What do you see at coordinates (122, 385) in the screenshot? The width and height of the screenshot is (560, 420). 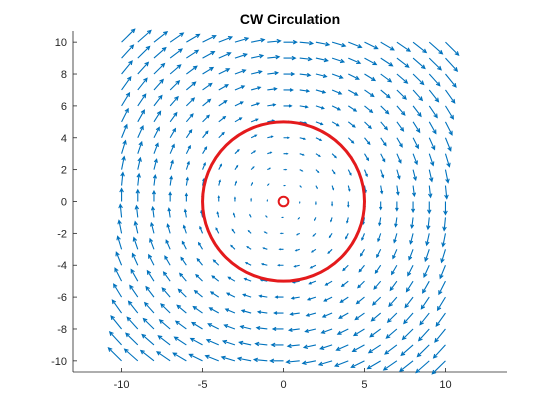 I see `x-tick-label: -10` at bounding box center [122, 385].